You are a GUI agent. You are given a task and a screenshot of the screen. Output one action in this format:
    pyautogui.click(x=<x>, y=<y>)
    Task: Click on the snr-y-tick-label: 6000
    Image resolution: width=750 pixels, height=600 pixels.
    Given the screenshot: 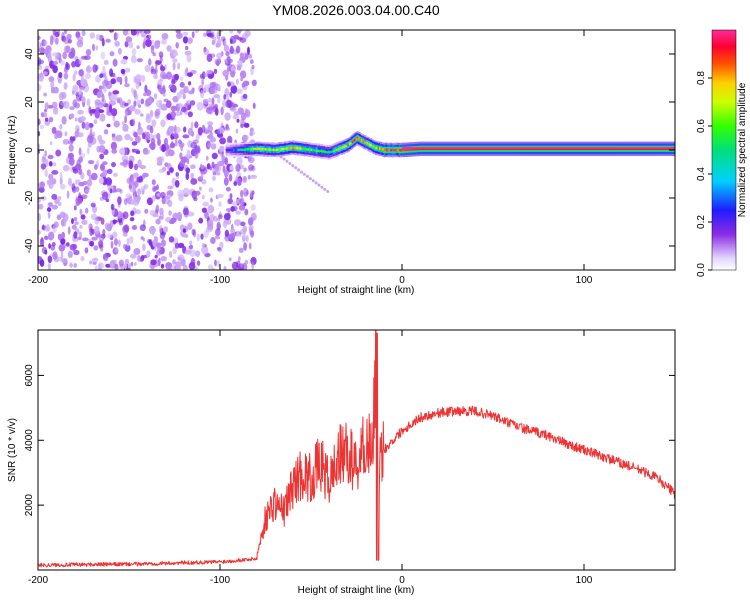 What is the action you would take?
    pyautogui.click(x=29, y=375)
    